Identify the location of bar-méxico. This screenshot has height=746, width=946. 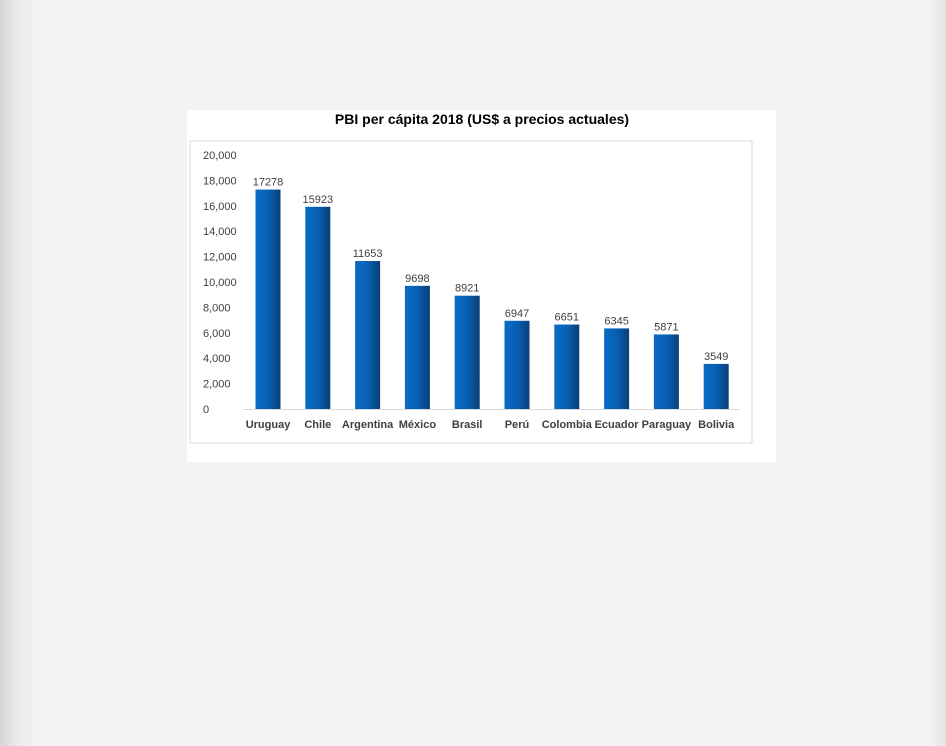
(417, 347).